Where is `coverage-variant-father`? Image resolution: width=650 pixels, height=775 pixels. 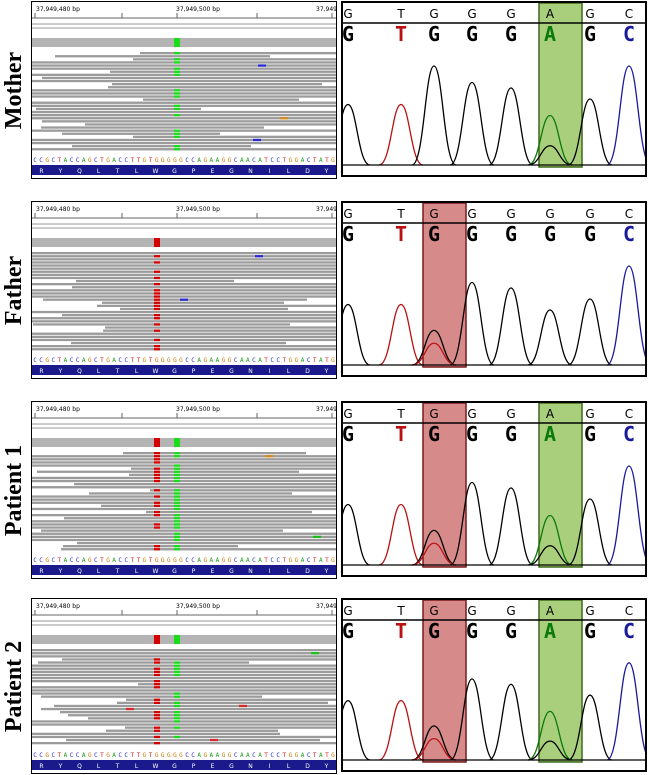
coverage-variant-father is located at coordinates (157, 442).